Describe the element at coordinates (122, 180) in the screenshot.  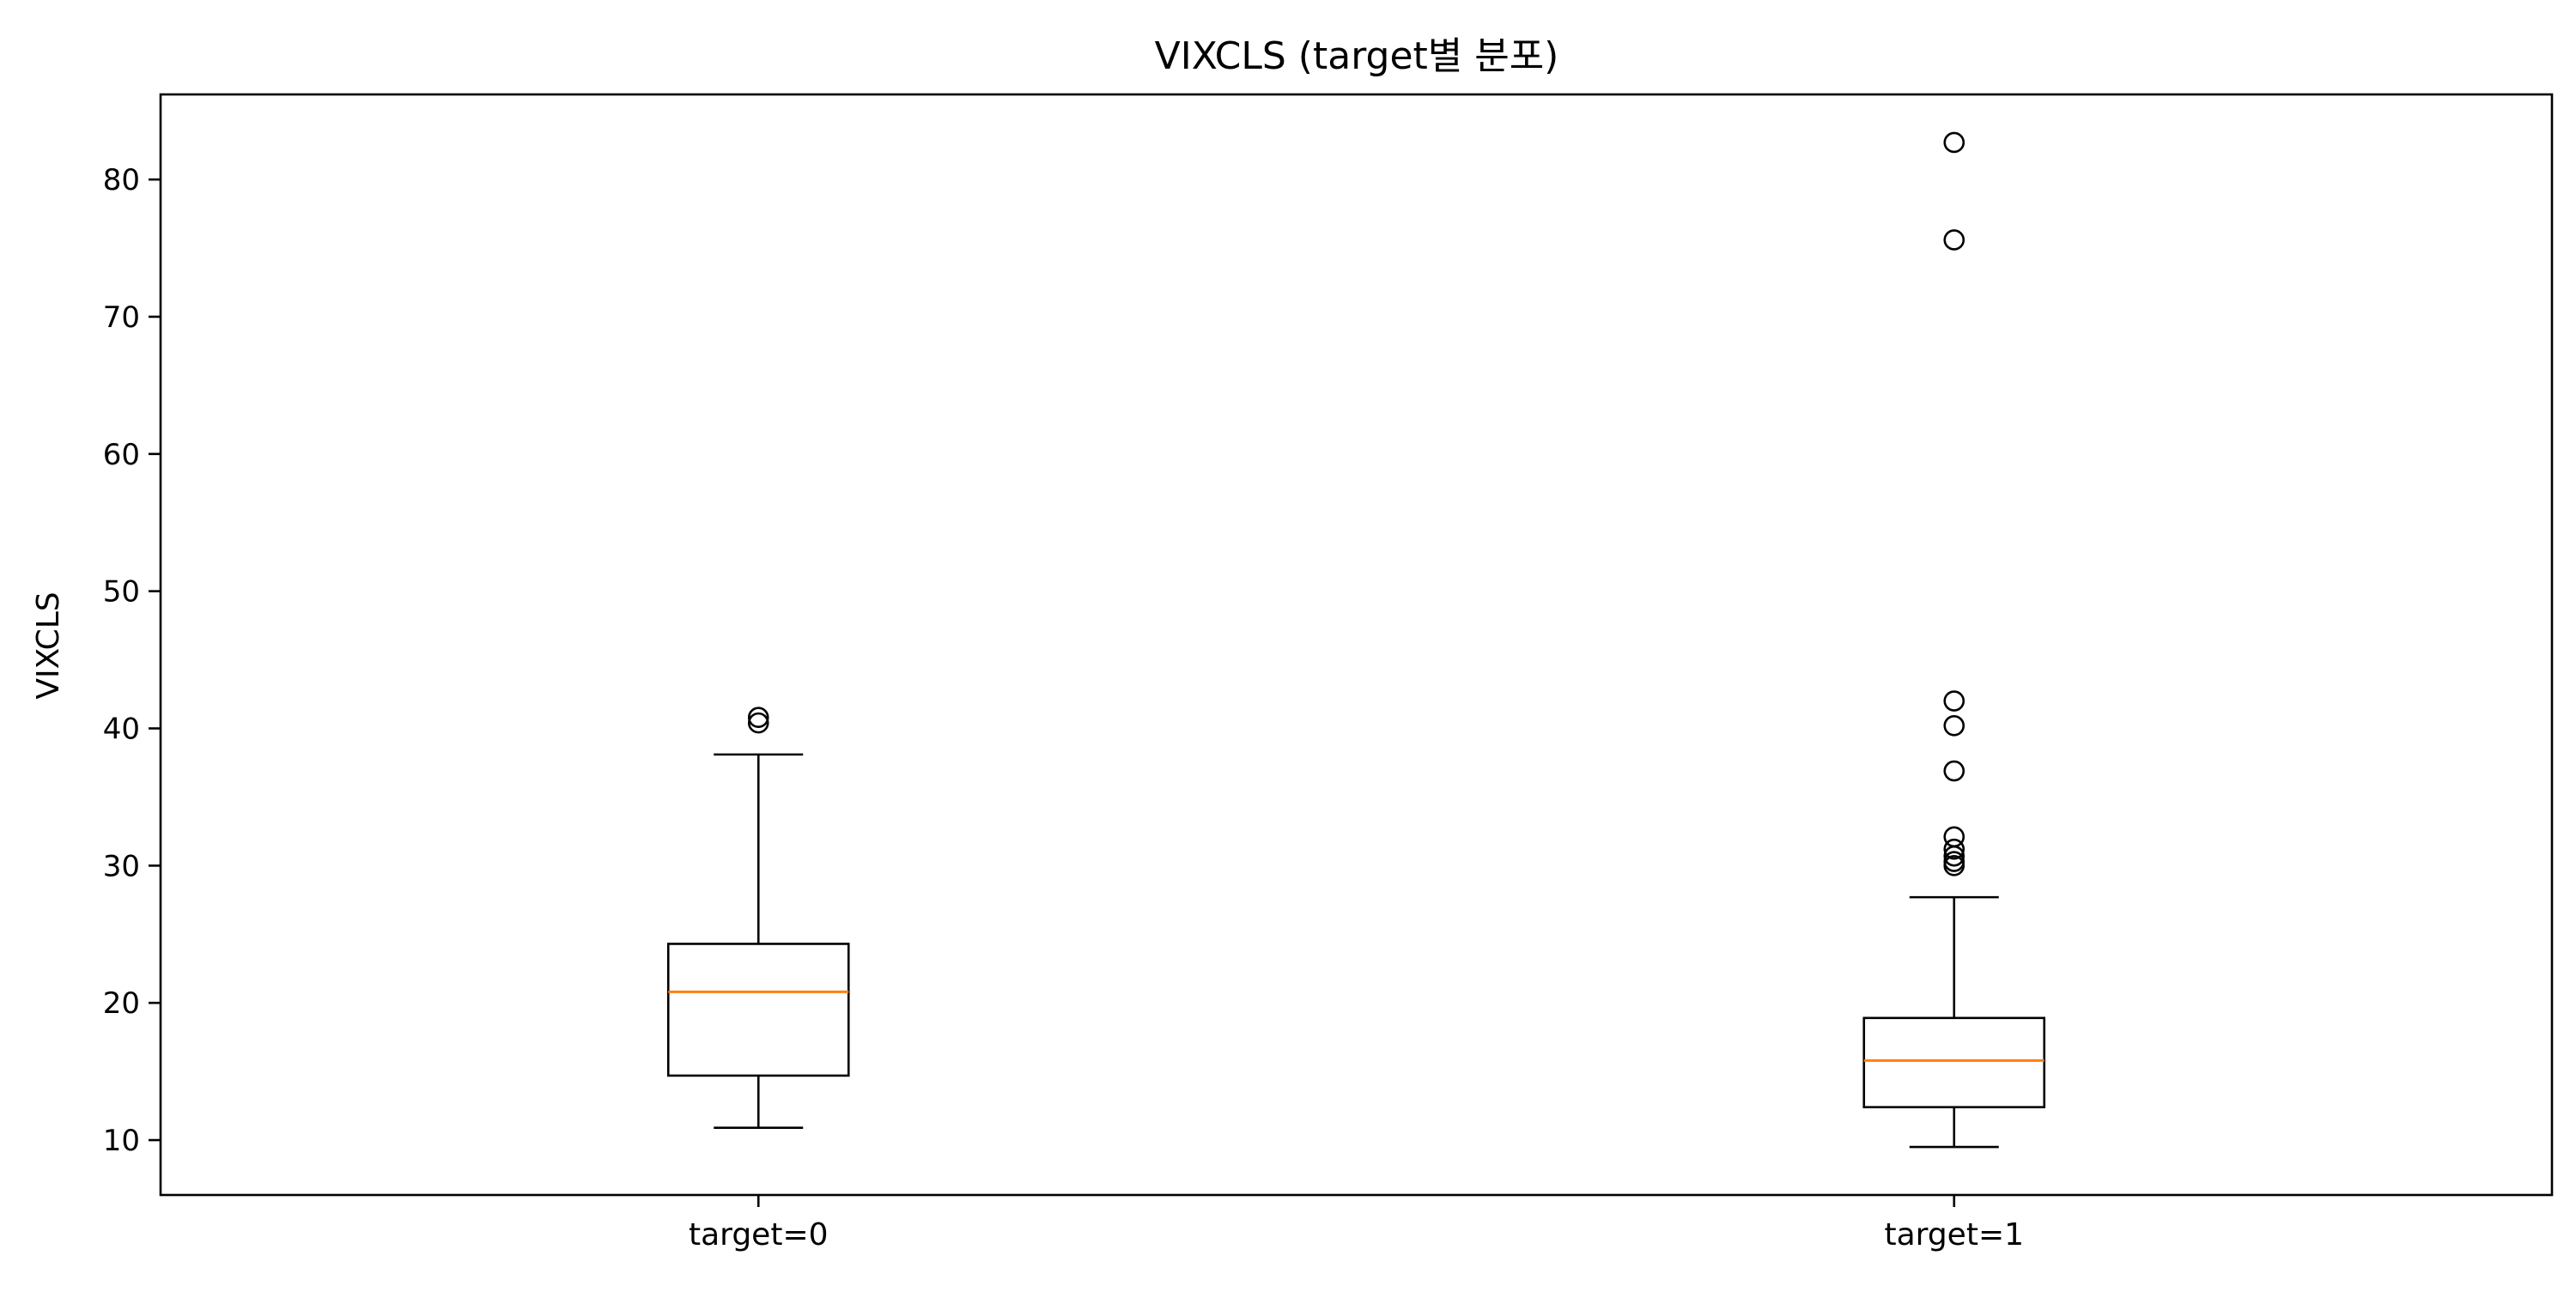
I see `y-tick-label: 80` at that location.